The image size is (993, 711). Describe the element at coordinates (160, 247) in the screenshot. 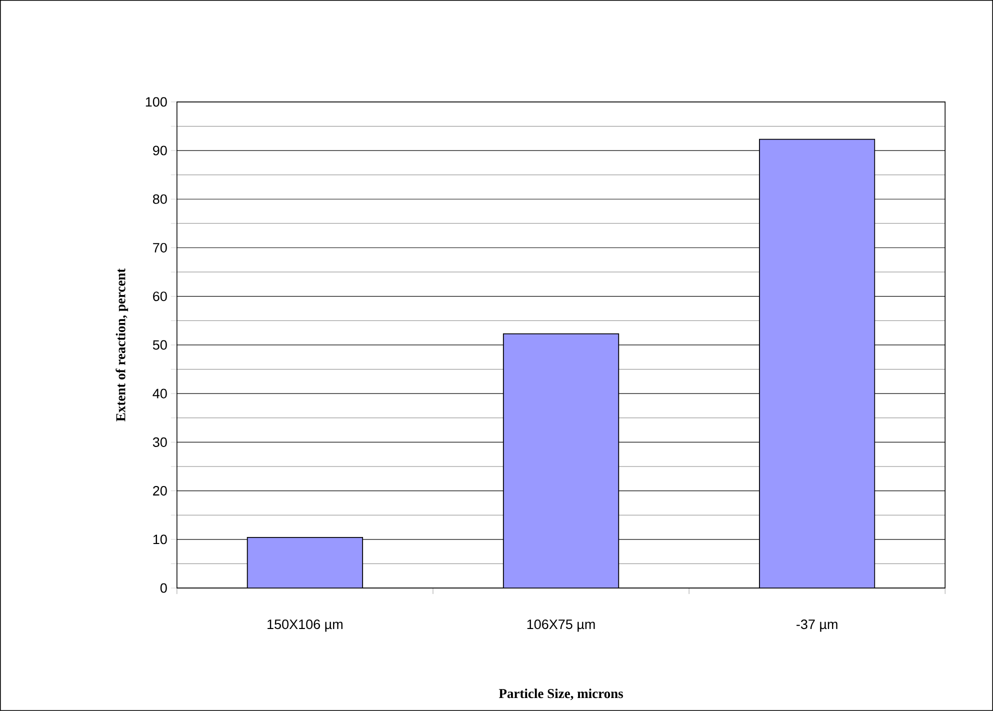

I see `y-tick-label: 70` at that location.